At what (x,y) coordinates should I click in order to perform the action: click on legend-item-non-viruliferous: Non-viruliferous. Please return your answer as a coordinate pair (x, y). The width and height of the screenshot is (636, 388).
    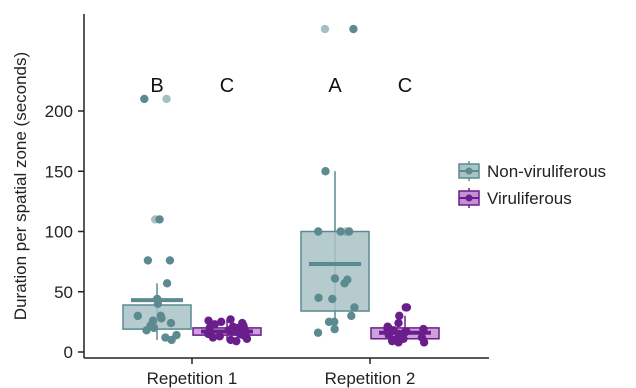
    Looking at the image, I should click on (532, 171).